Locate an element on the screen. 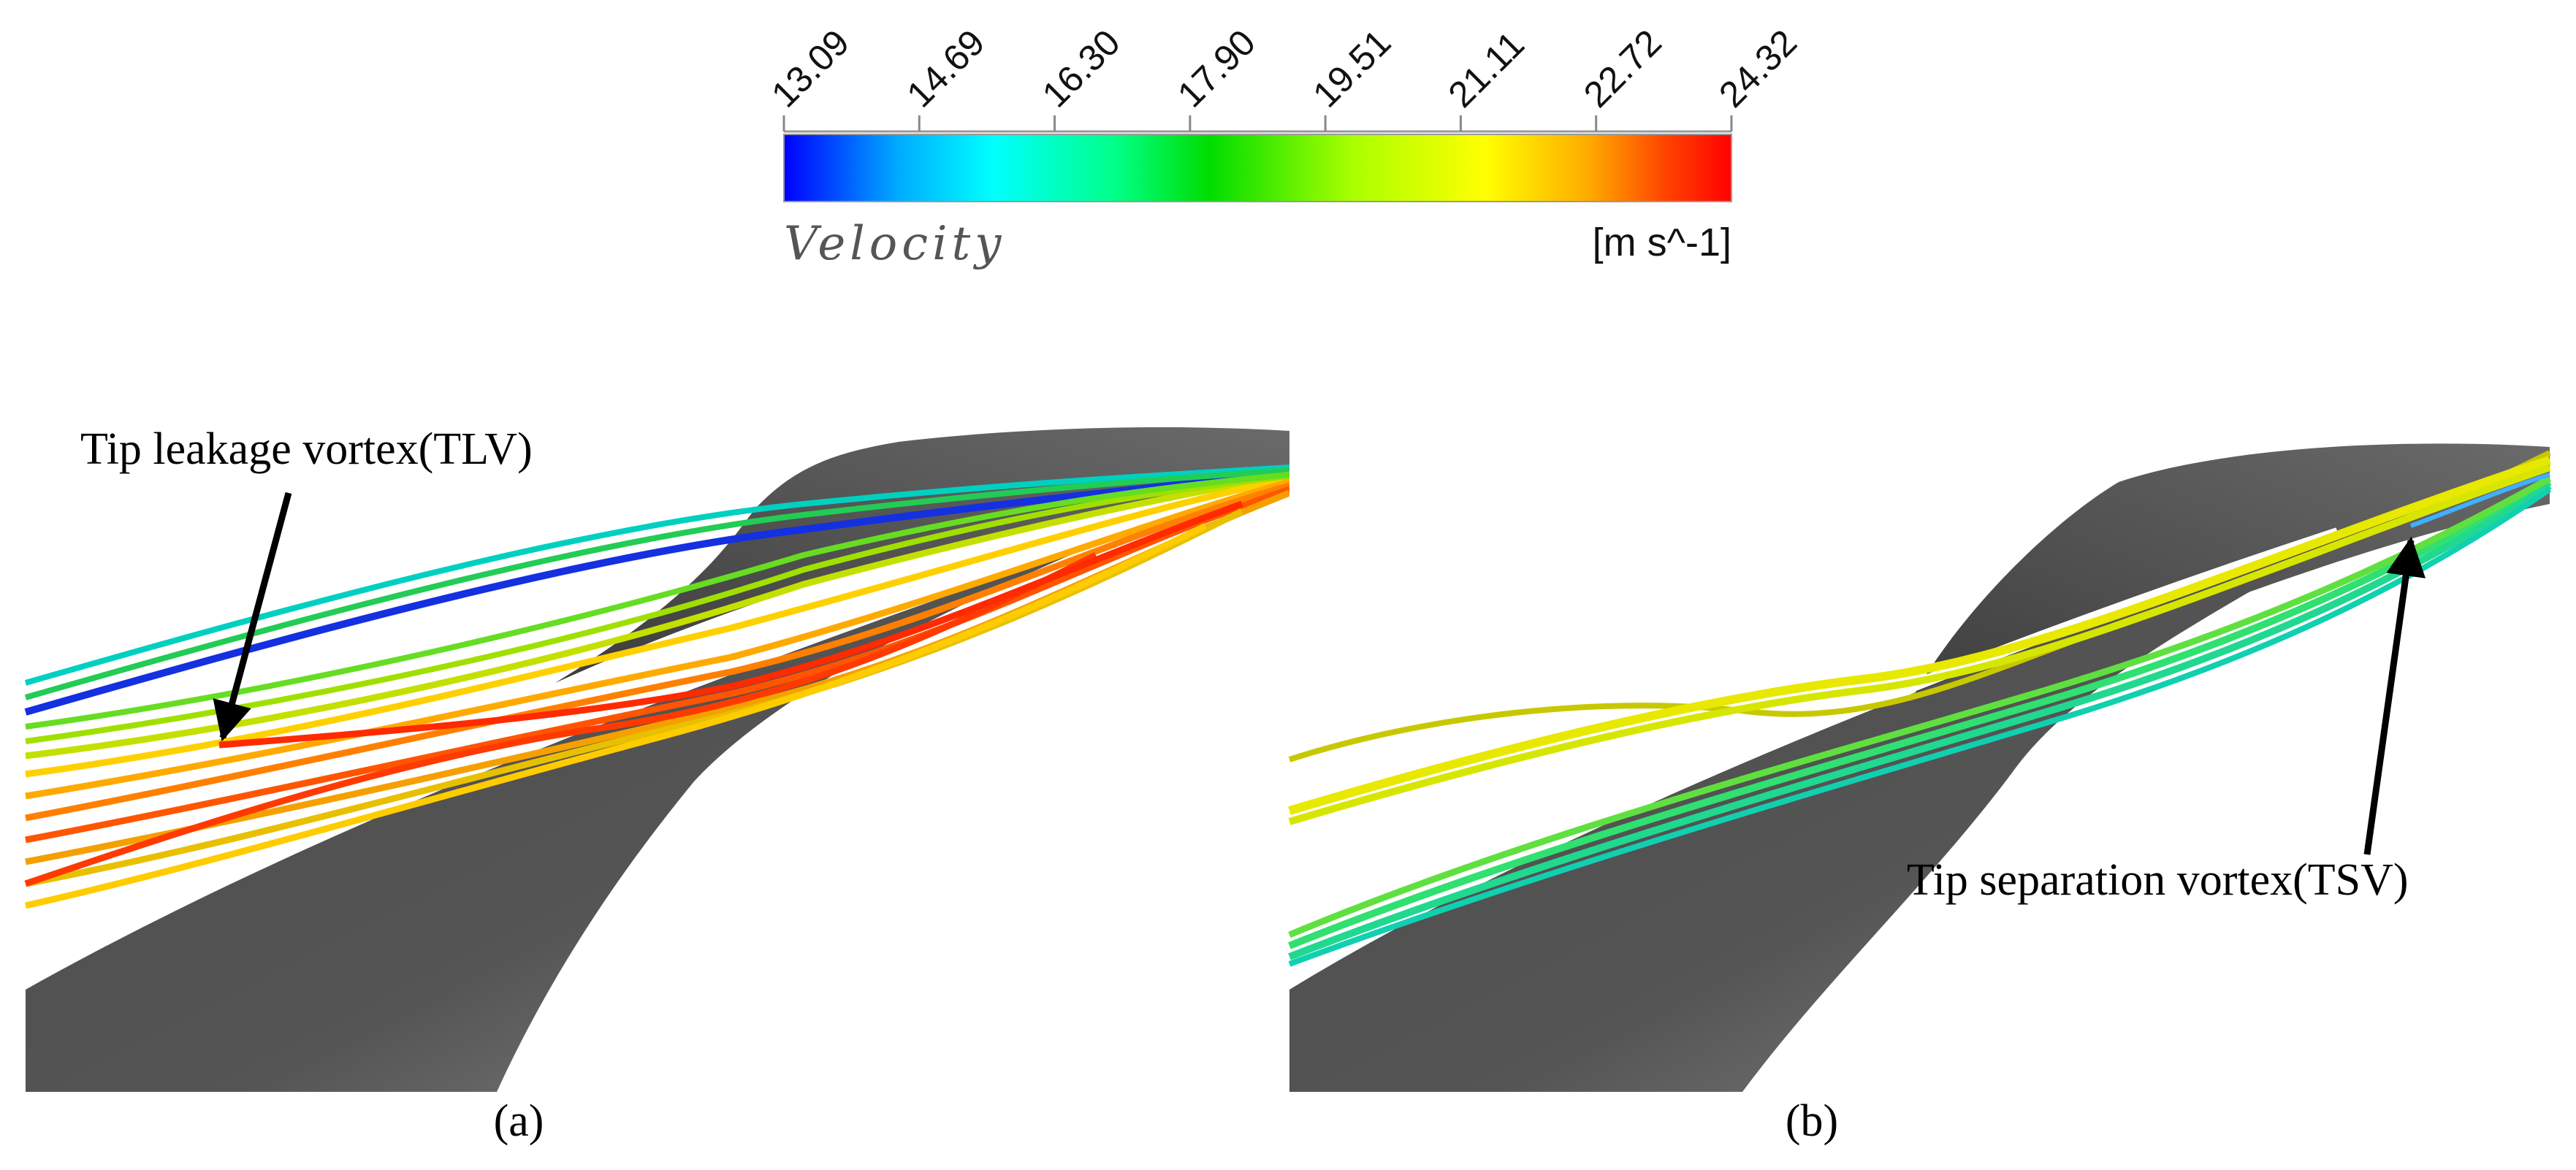 The width and height of the screenshot is (2576, 1170). colorbar-tick-label: 17.90 is located at coordinates (1216, 68).